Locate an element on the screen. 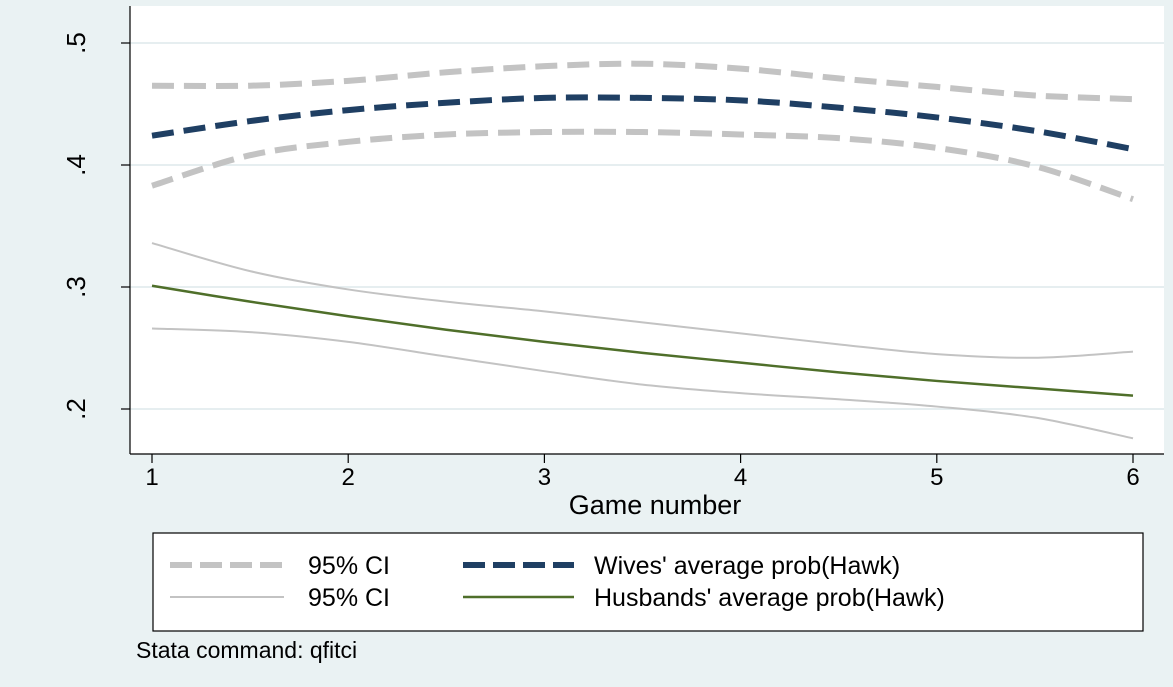  legend-label: Husbands' average prob(Hawk) is located at coordinates (769, 598).